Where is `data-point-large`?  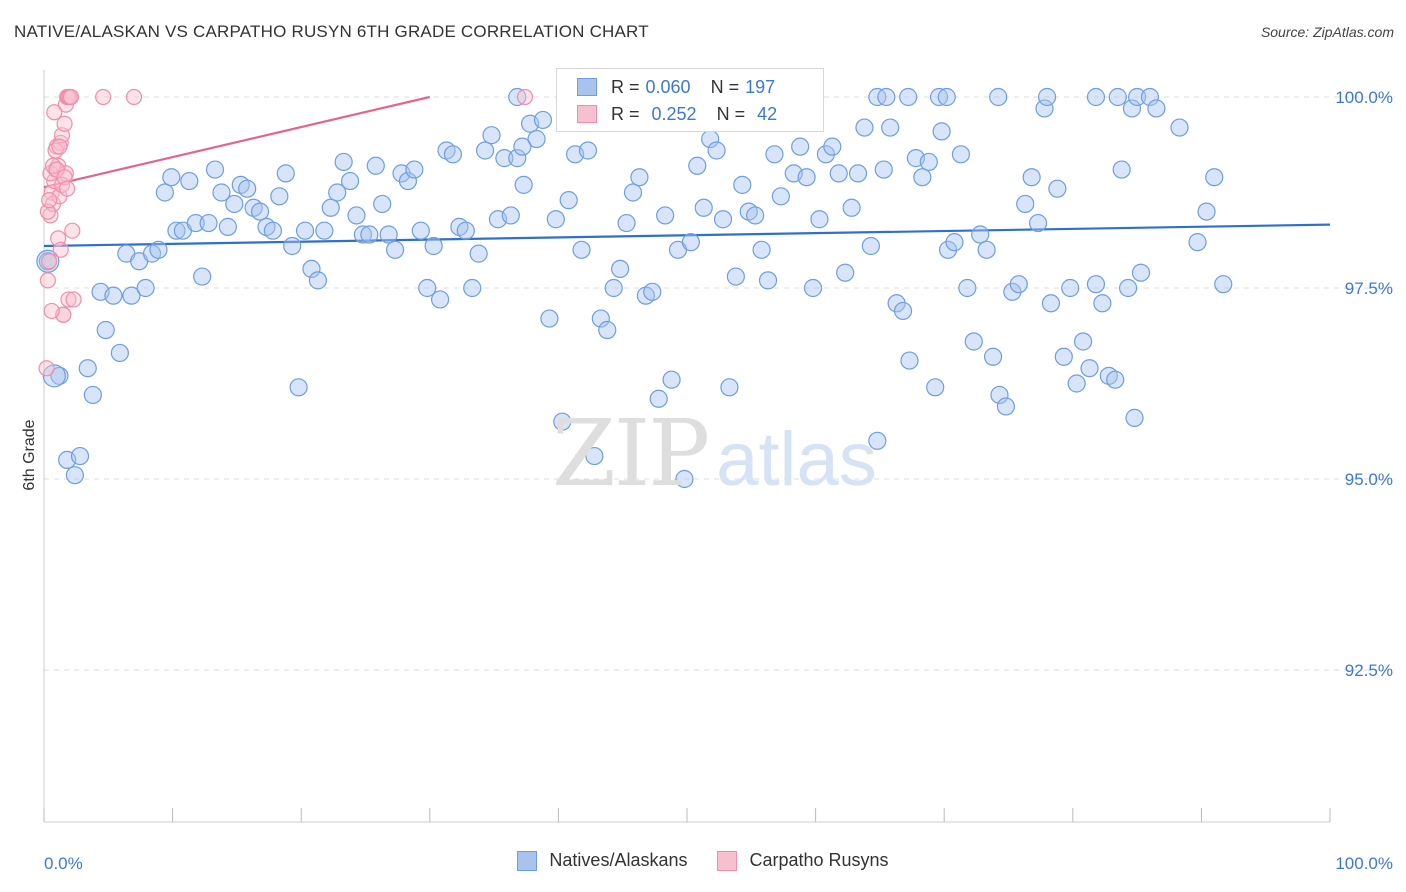 data-point-large is located at coordinates (54, 376).